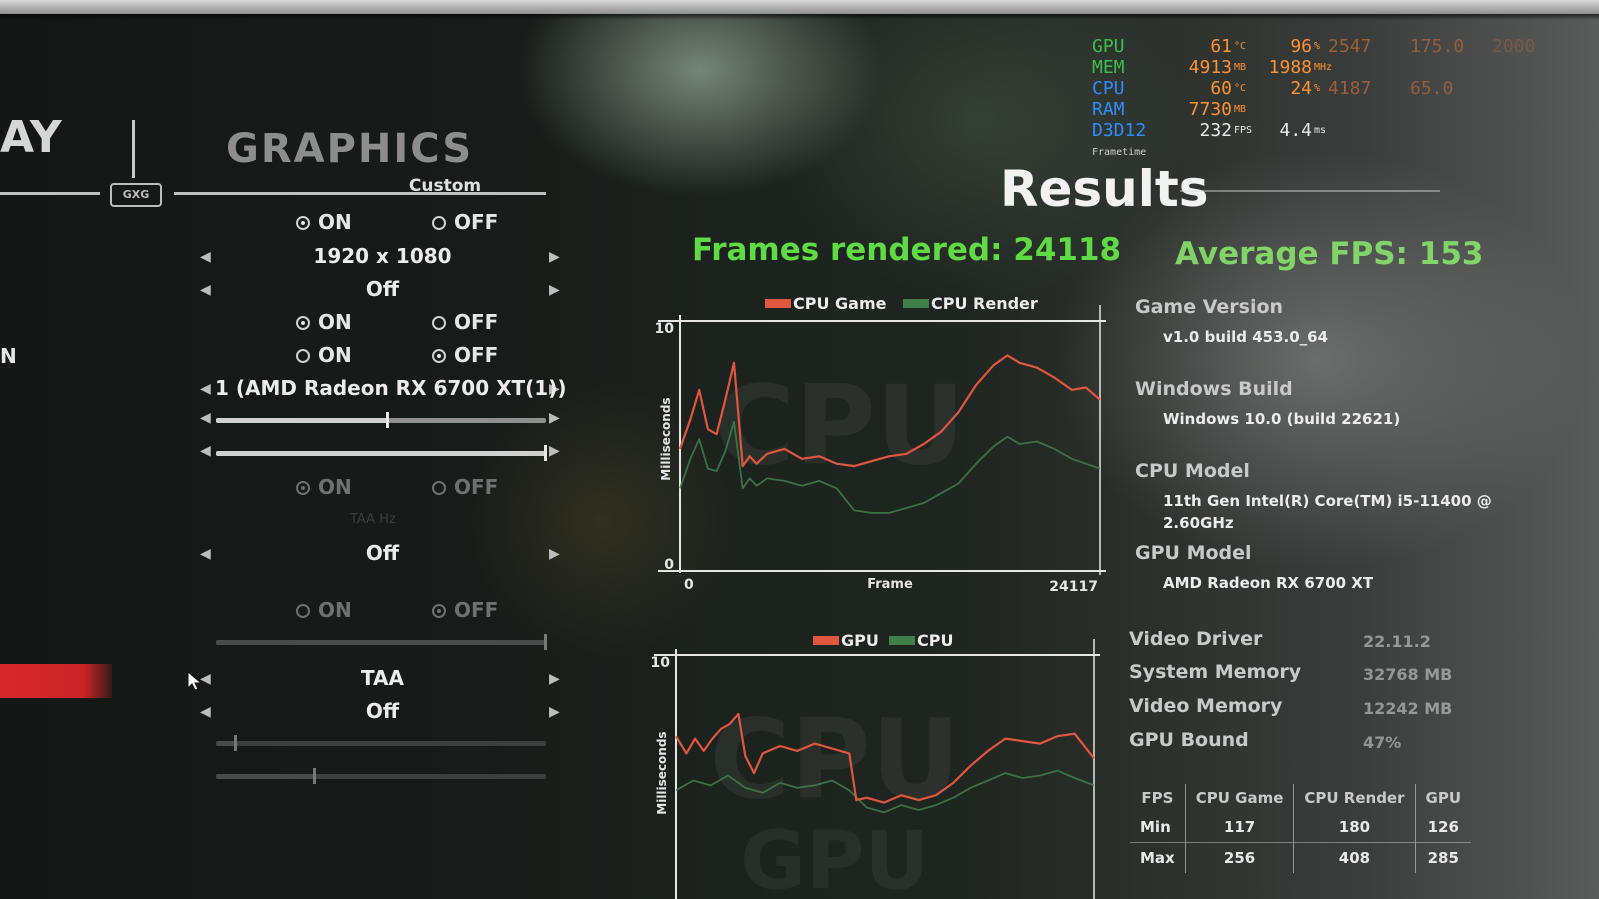  I want to click on osd-row-ram: RAM 7730 MB, so click(1342, 109).